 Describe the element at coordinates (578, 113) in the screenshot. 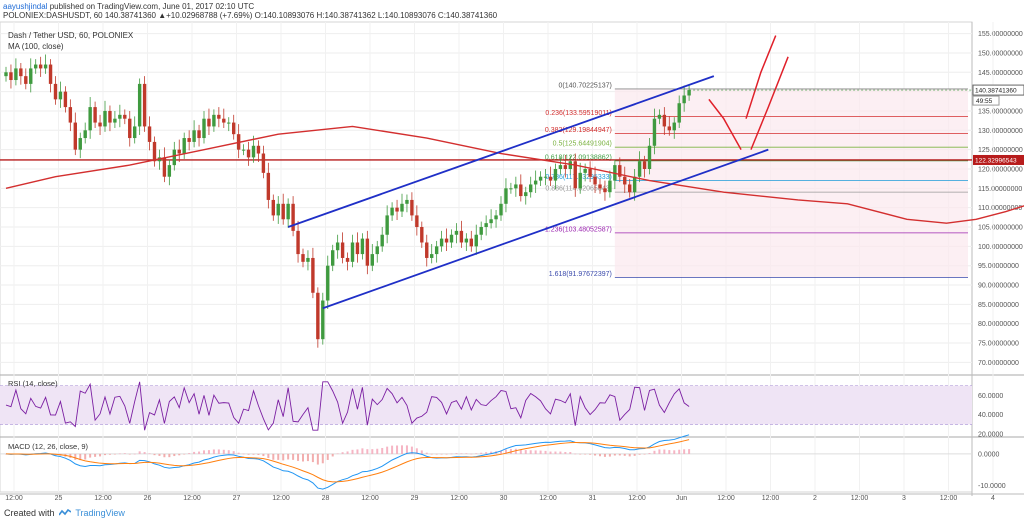

I see `fib-level-label: 0.236(133.59519011)` at that location.